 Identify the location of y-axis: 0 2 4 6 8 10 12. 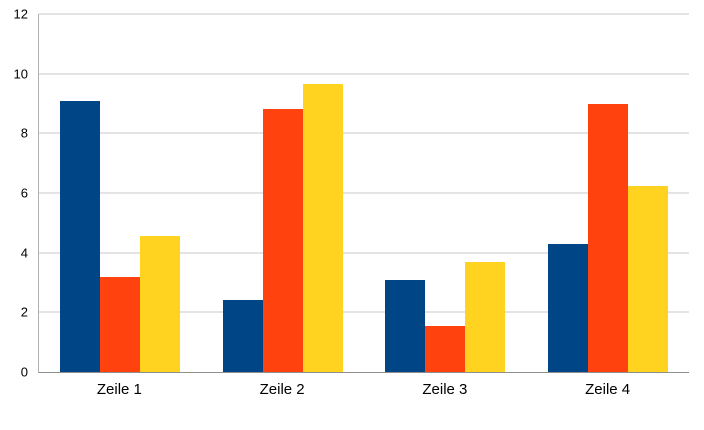
(16, 193).